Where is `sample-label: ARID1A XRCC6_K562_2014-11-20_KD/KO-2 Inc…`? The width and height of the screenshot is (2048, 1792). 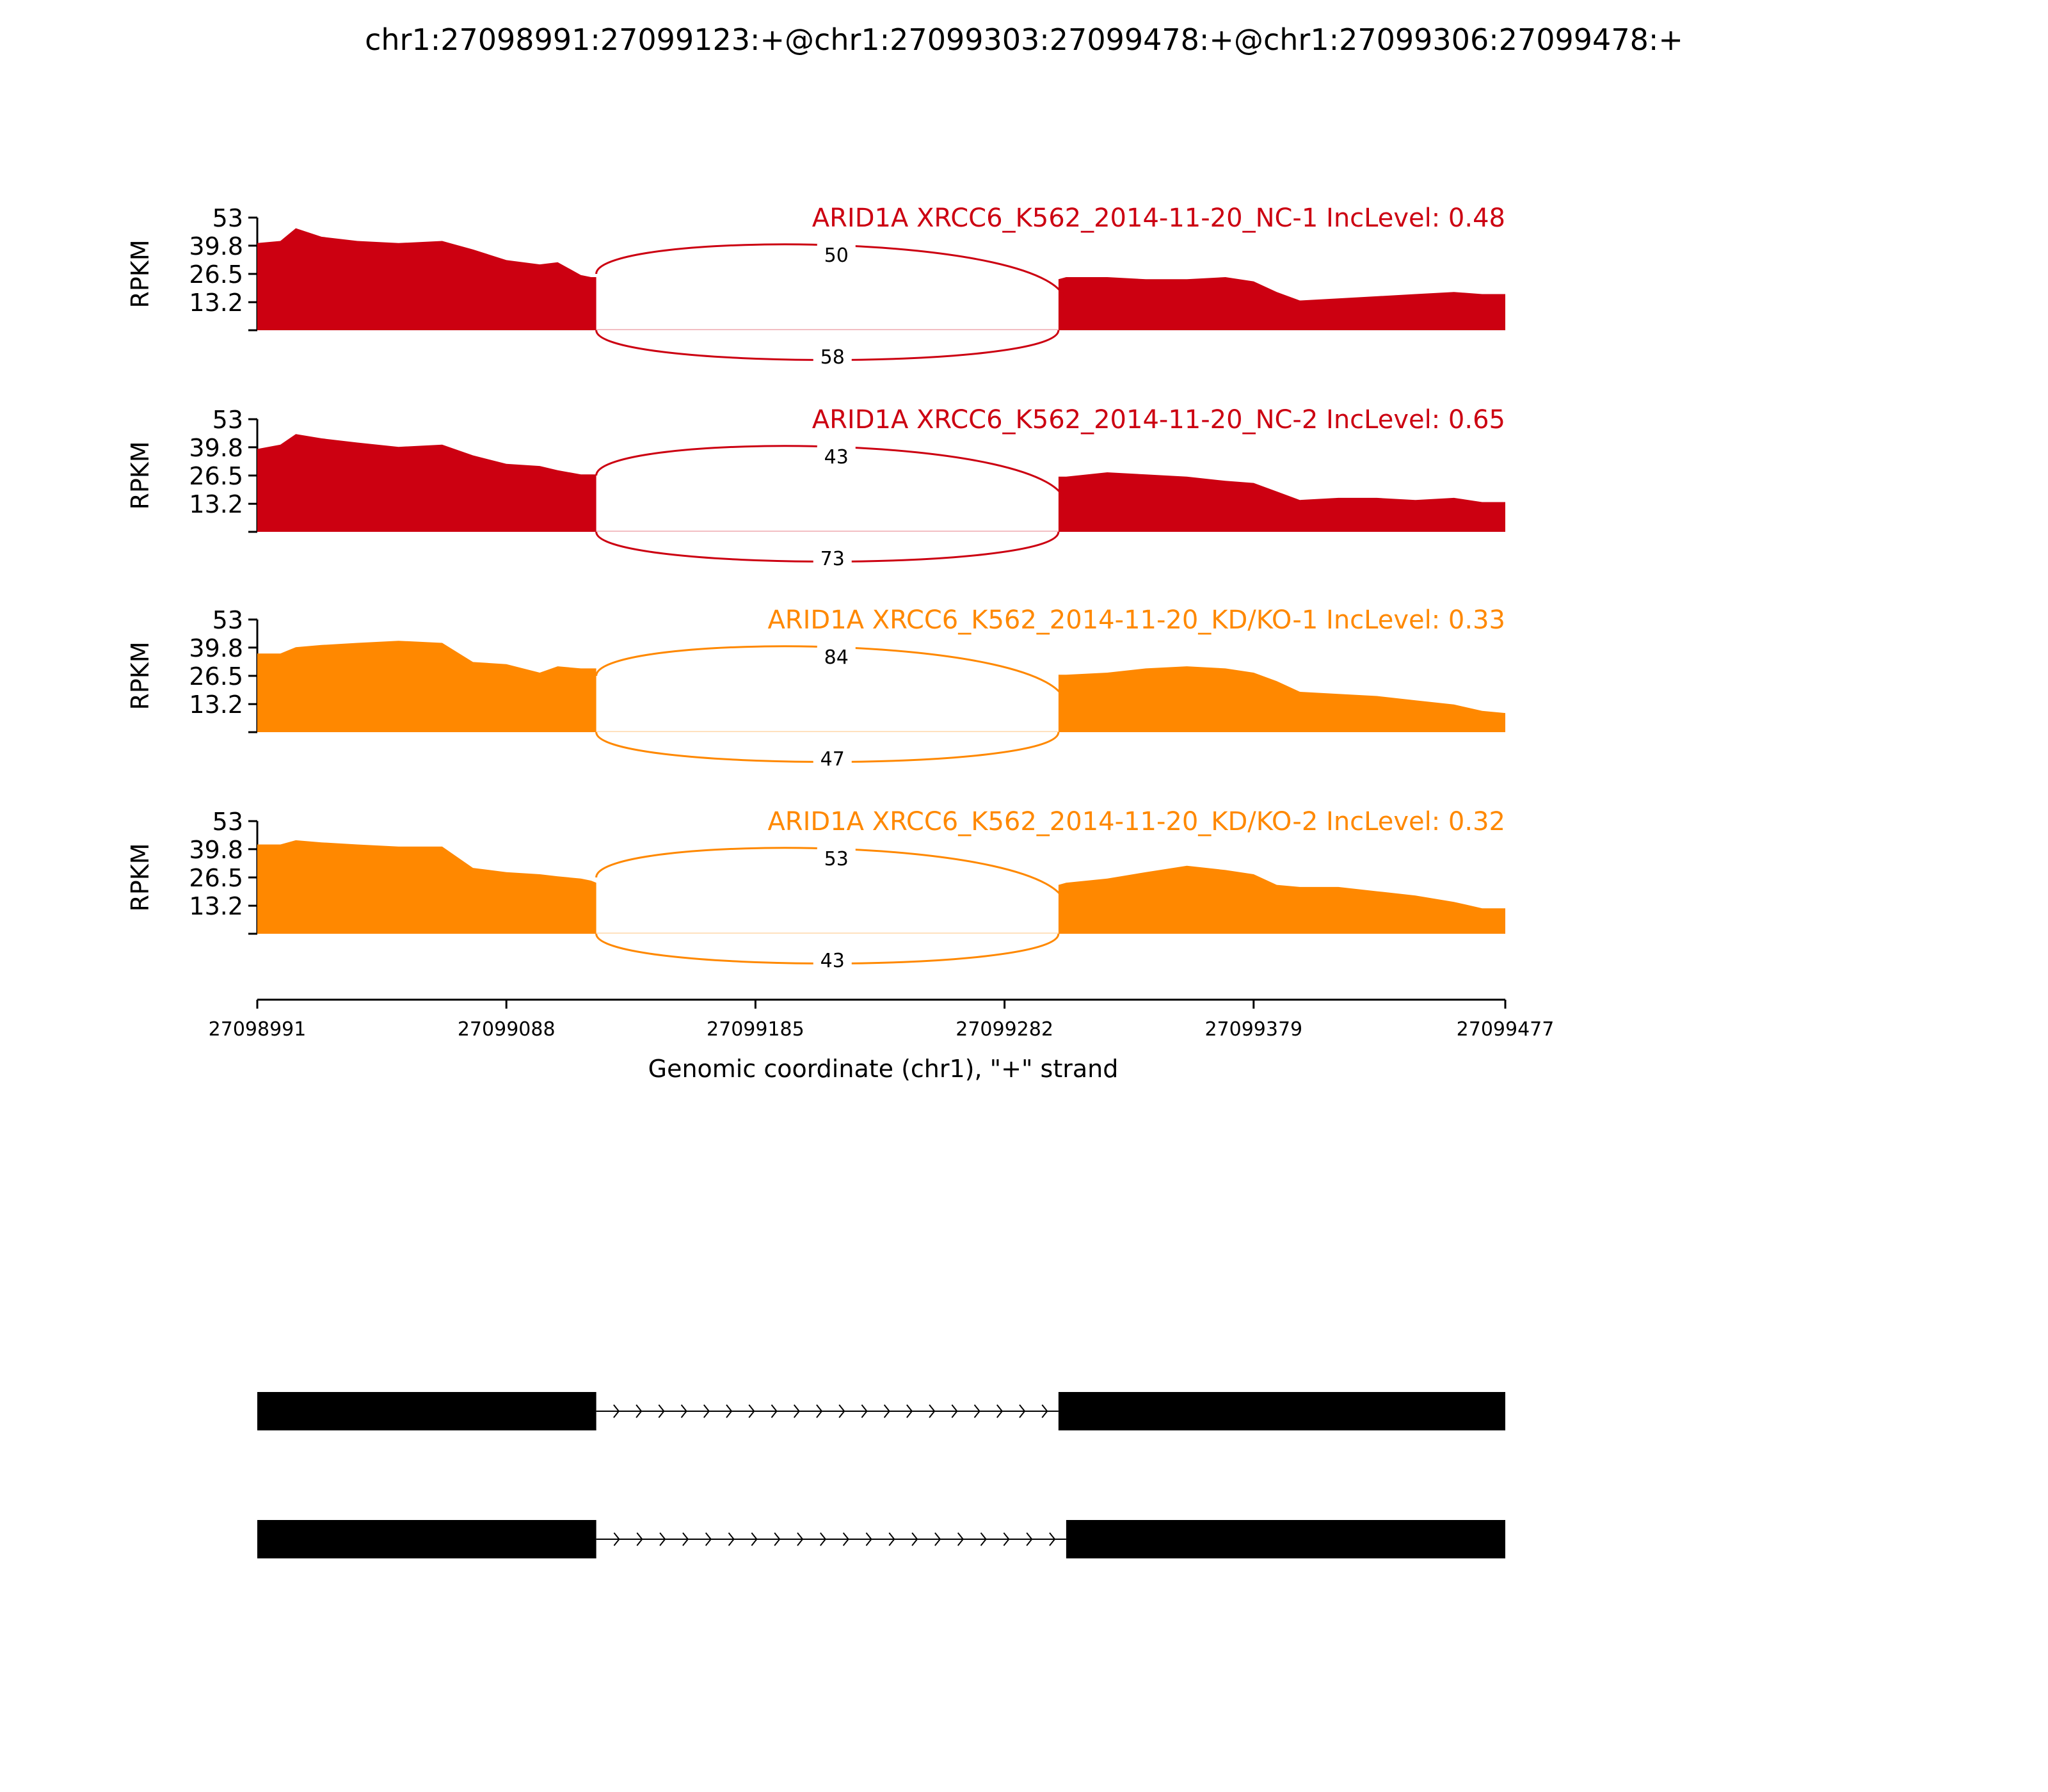
sample-label: ARID1A XRCC6_K562_2014-11-20_KD/KO-2 Inc… is located at coordinates (1136, 821).